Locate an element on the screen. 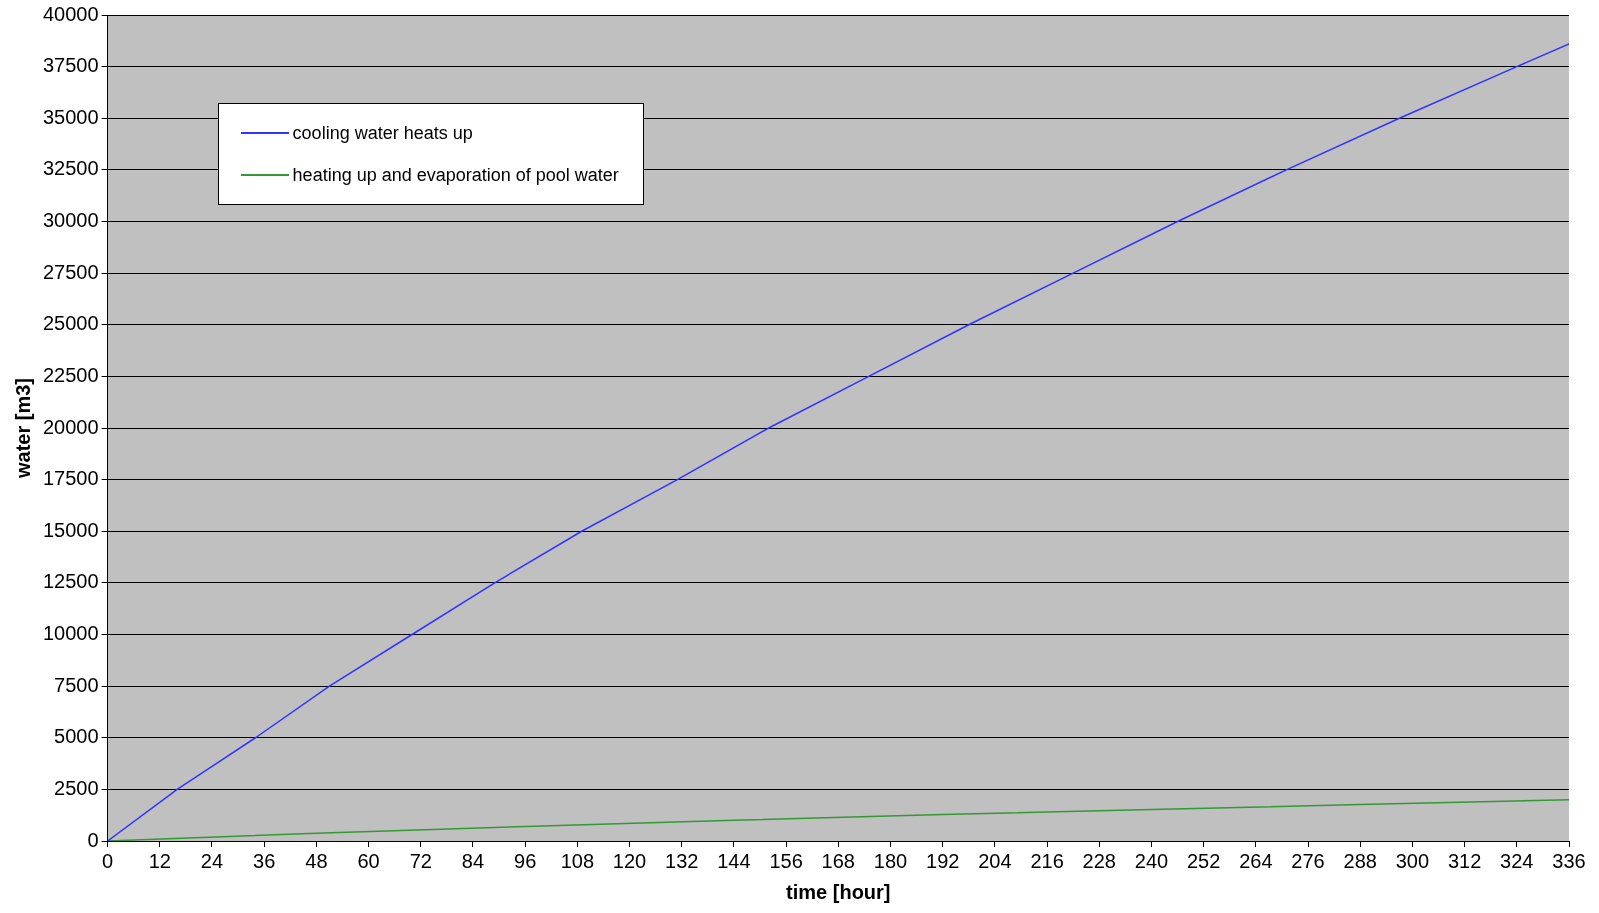 Image resolution: width=1599 pixels, height=913 pixels. y-tick-label: 7500 is located at coordinates (76, 684).